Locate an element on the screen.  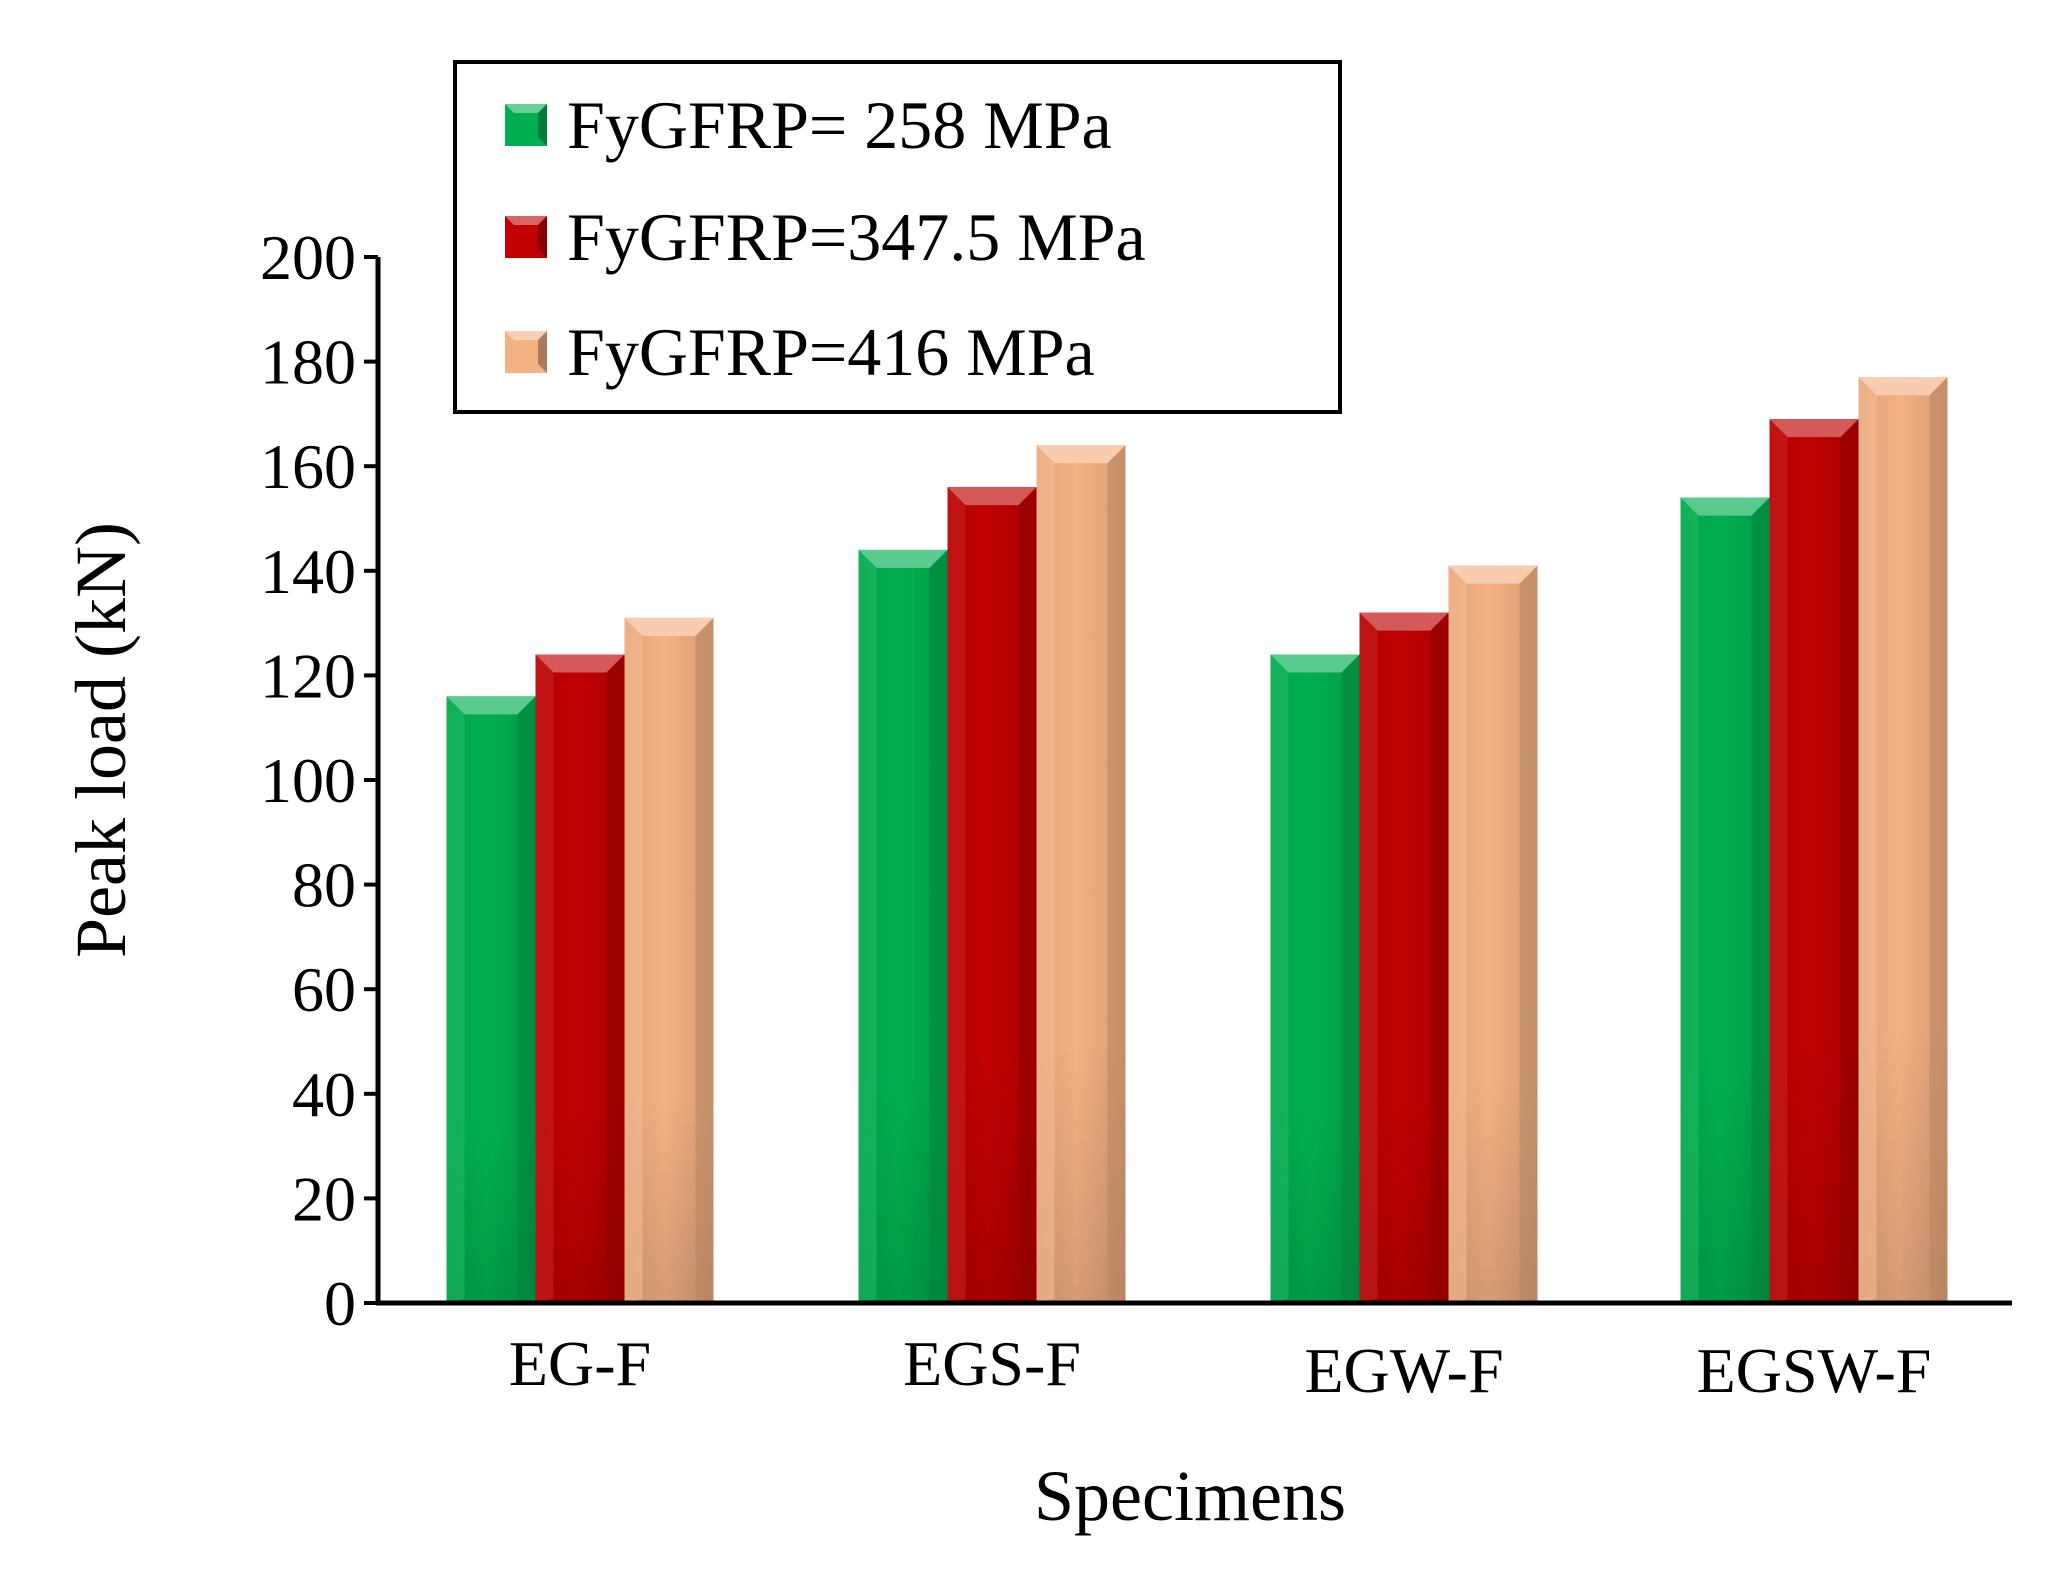
legend-label: FyGFRP=416 MPa is located at coordinates (831, 352).